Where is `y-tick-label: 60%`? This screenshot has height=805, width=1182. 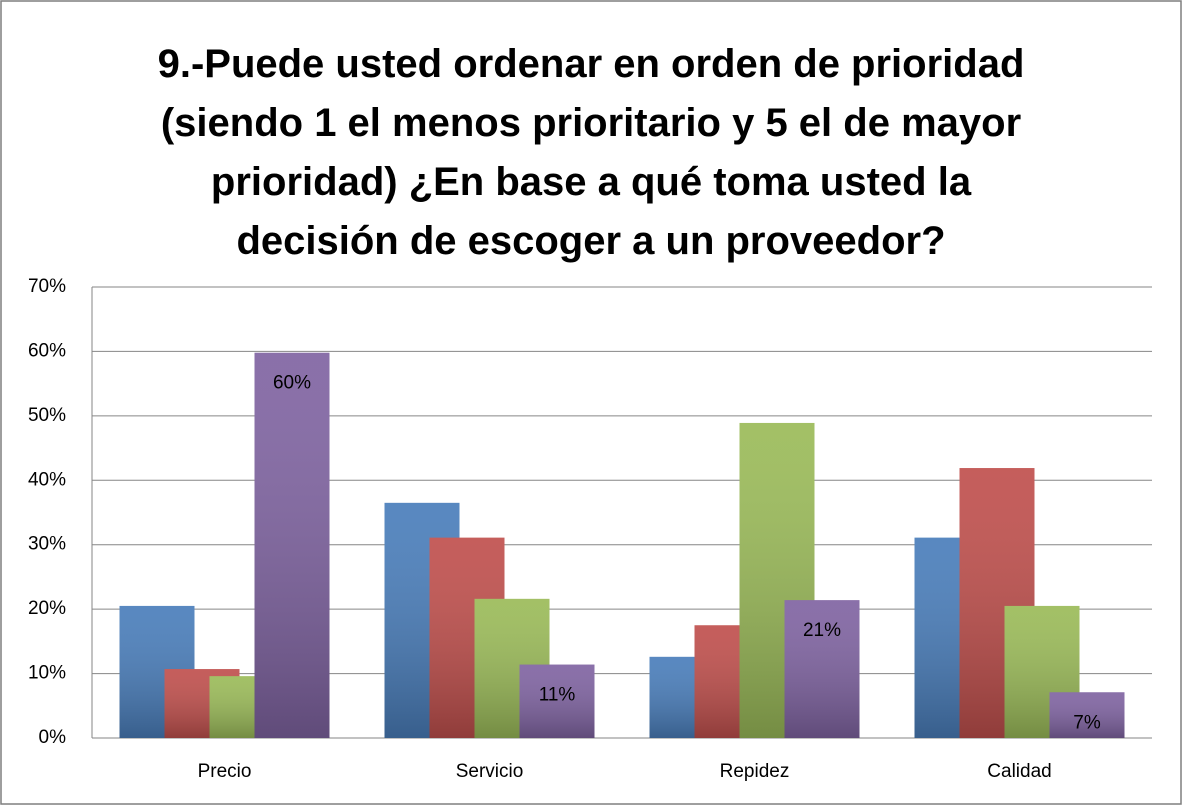
y-tick-label: 60% is located at coordinates (47, 350).